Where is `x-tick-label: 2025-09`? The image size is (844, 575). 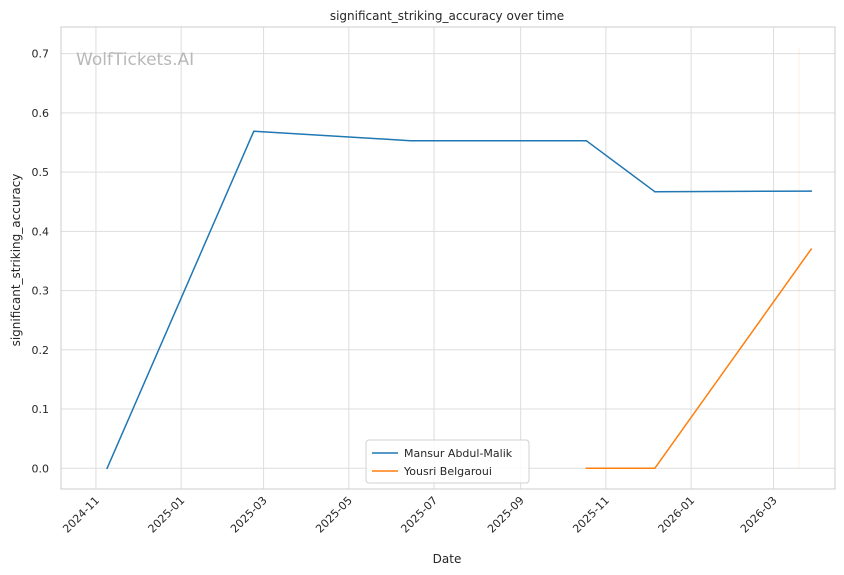
x-tick-label: 2025-09 is located at coordinates (506, 515).